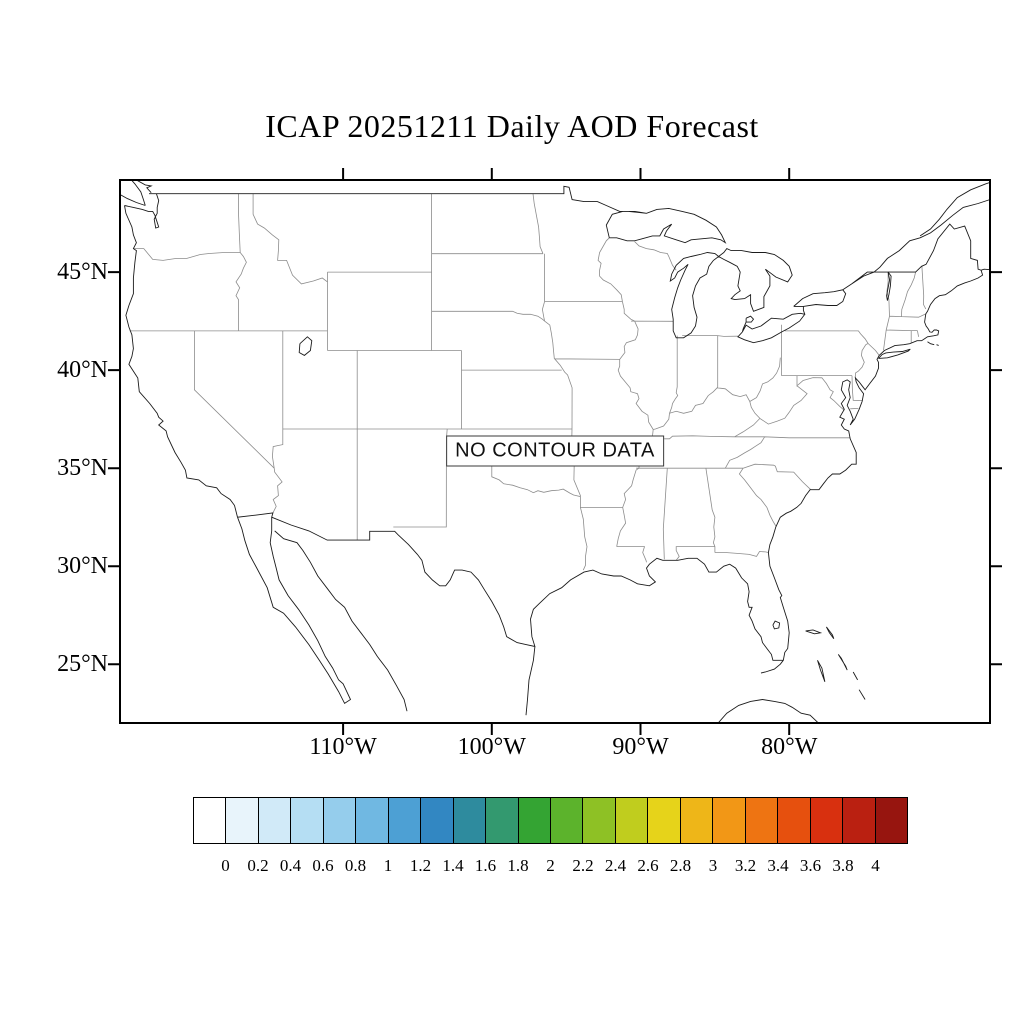  Describe the element at coordinates (615, 865) in the screenshot. I see `colorbar-tick-label: 2.4` at that location.